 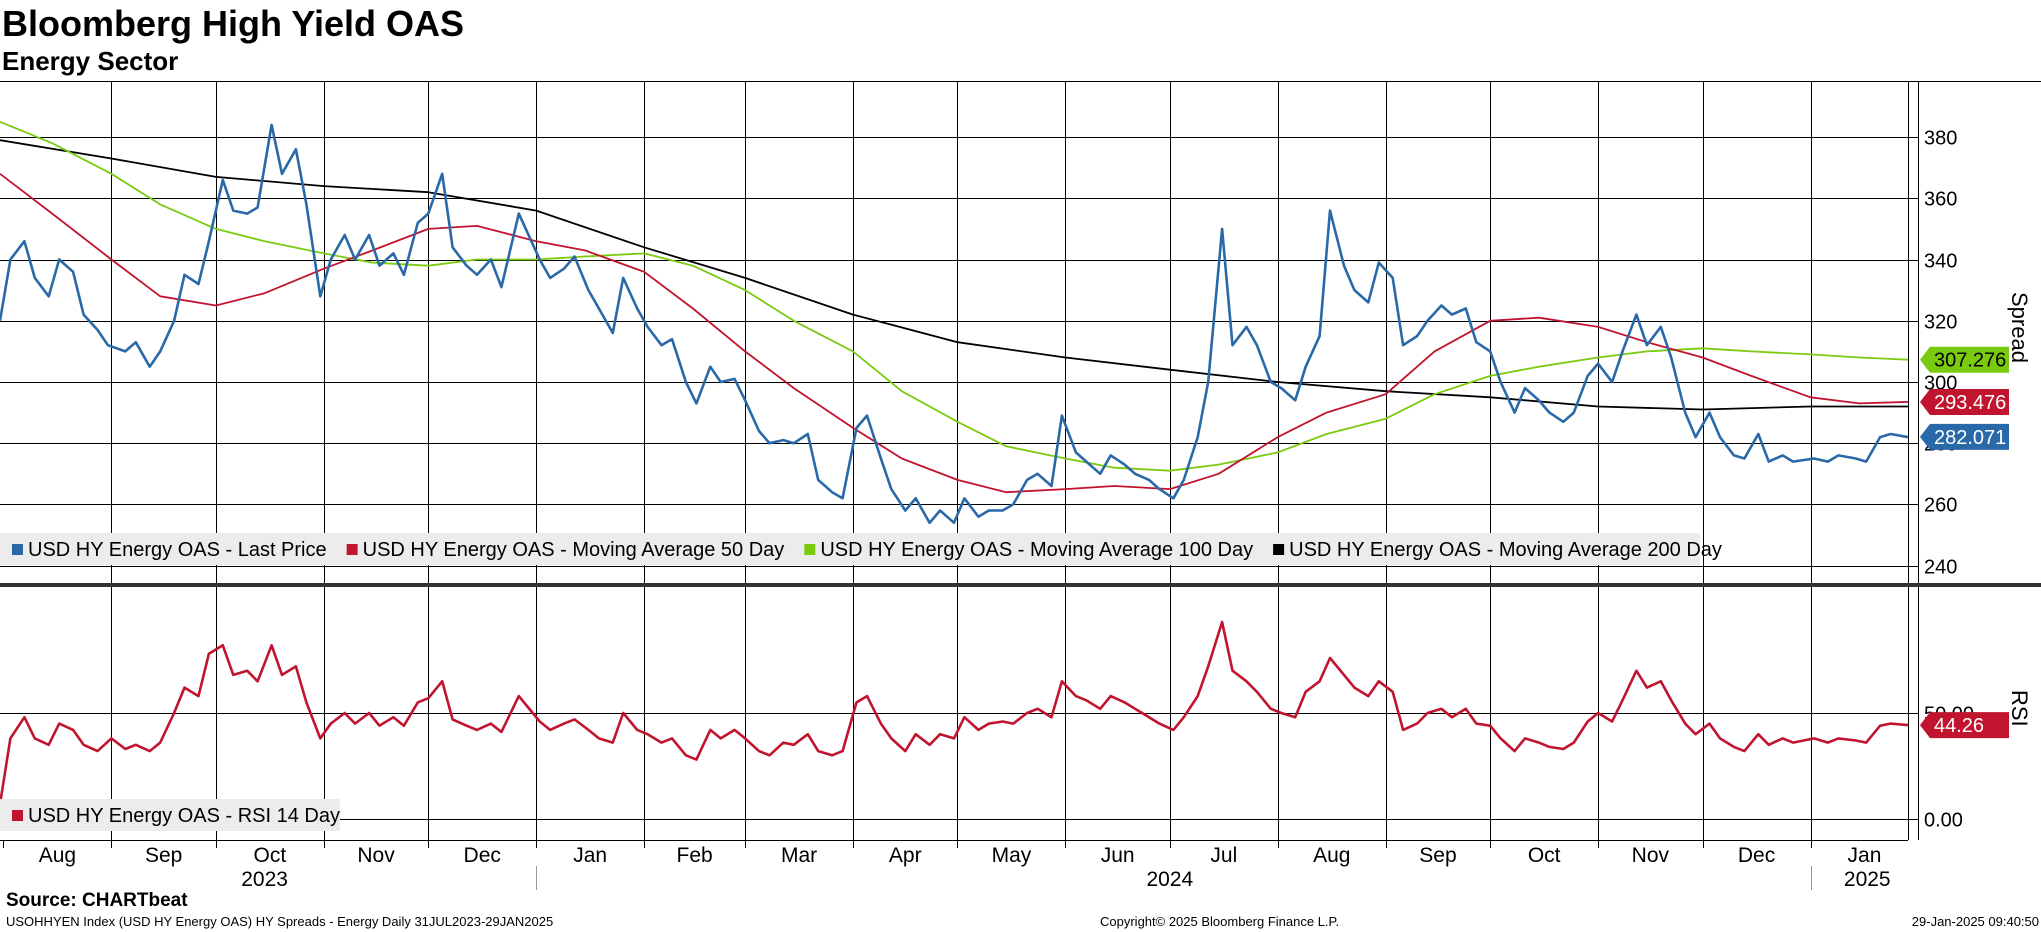 What do you see at coordinates (2019, 327) in the screenshot?
I see `spread-axis-title: Spread` at bounding box center [2019, 327].